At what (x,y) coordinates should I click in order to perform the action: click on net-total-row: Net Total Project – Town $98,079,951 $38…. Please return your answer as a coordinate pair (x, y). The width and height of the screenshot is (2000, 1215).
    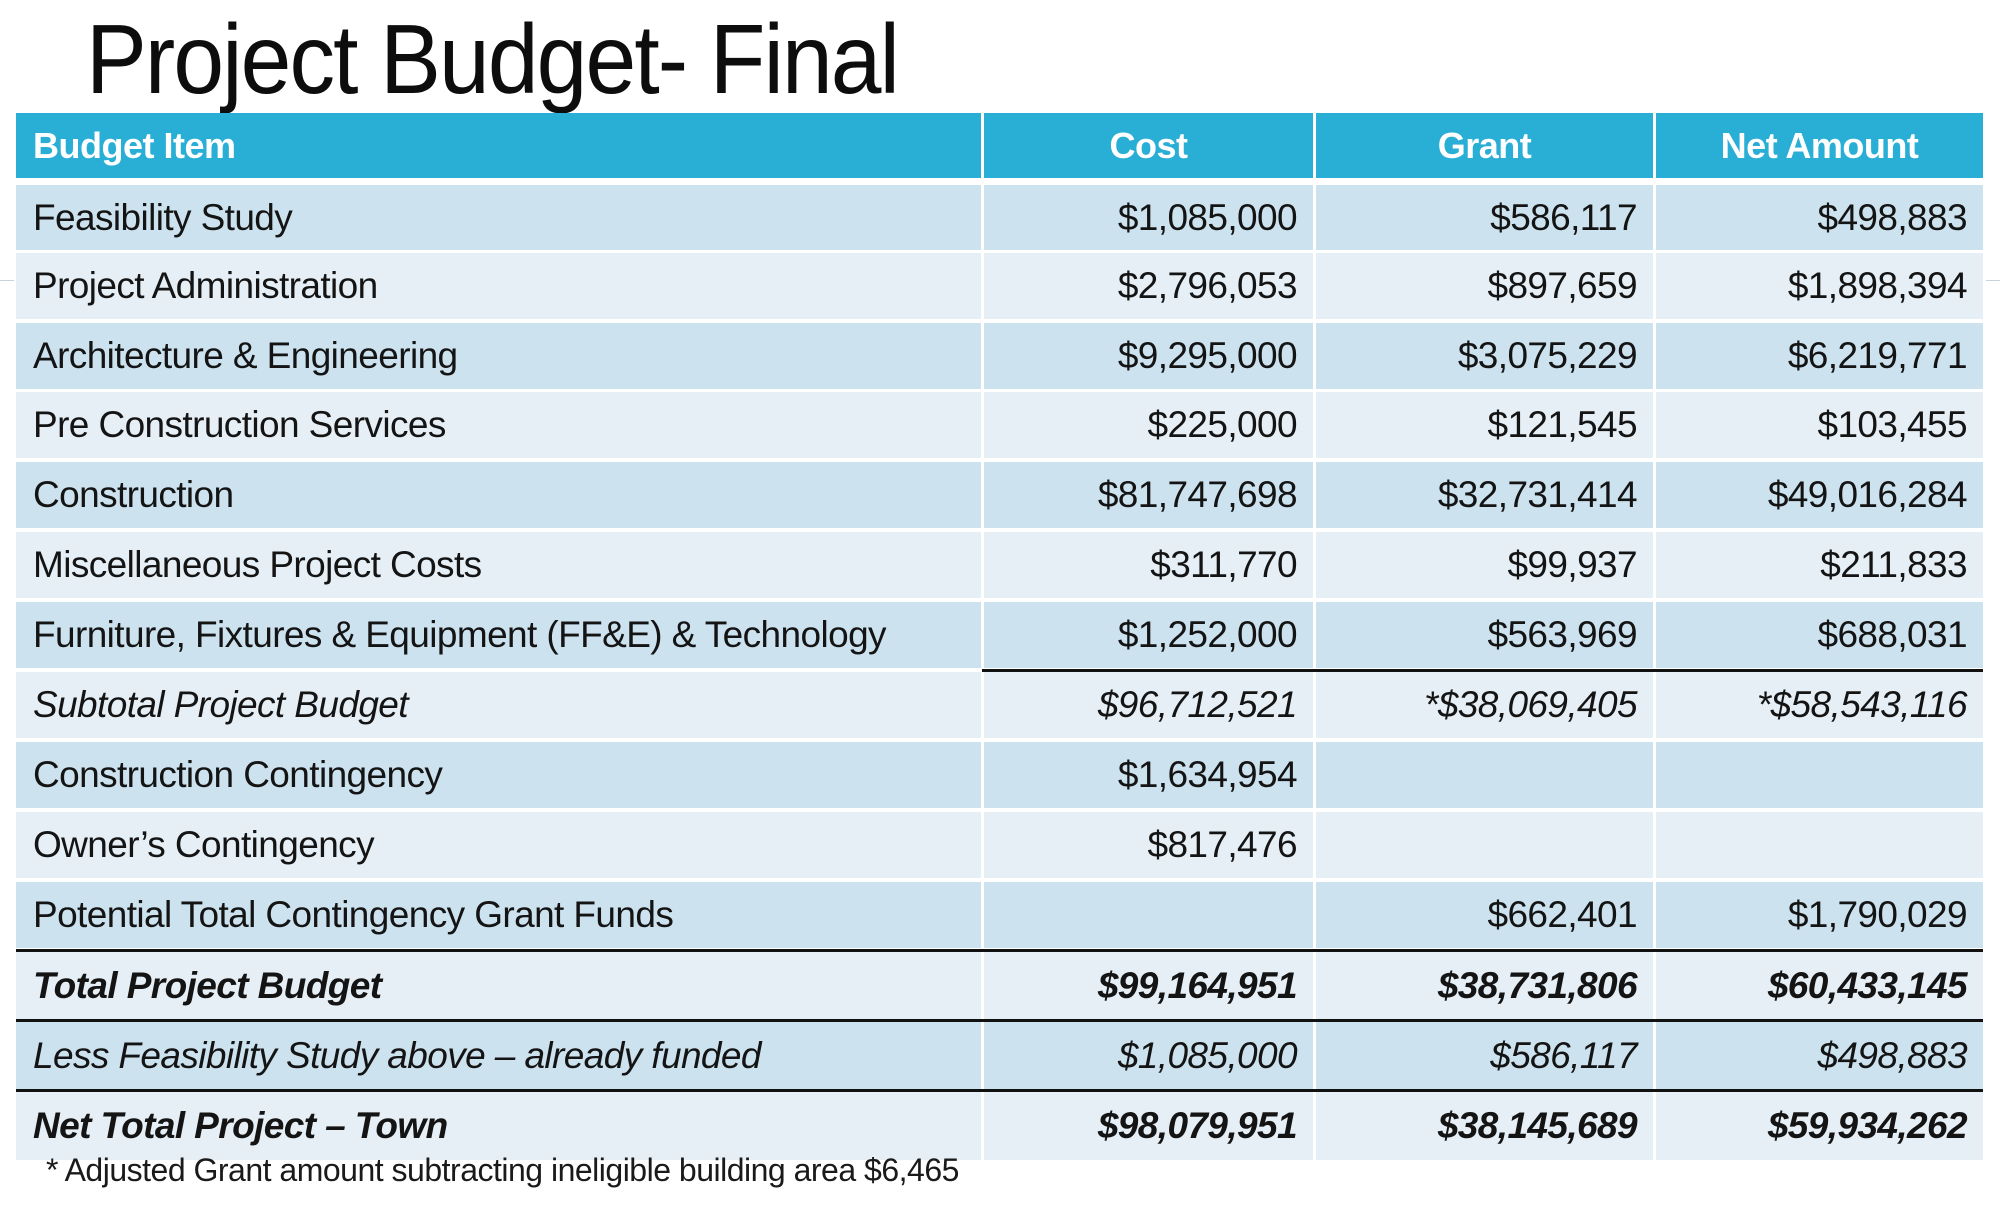
    Looking at the image, I should click on (999, 1126).